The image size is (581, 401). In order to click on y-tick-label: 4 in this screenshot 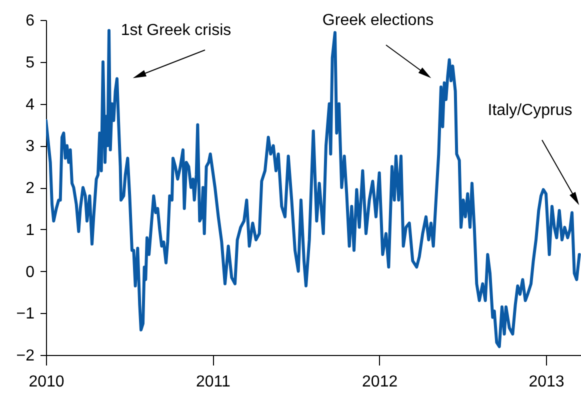, I will do `click(30, 105)`.